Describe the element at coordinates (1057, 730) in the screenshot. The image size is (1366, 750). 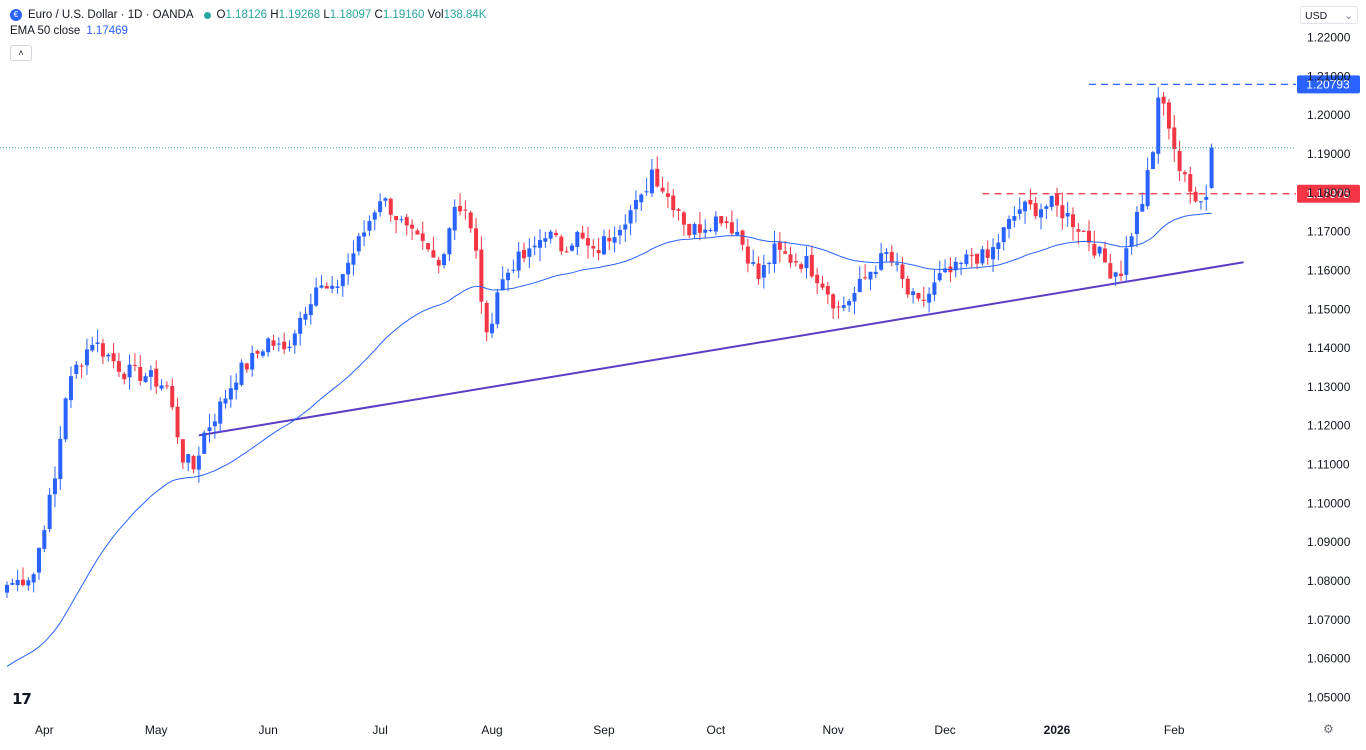
I see `x-axis-tick-label: 2026` at that location.